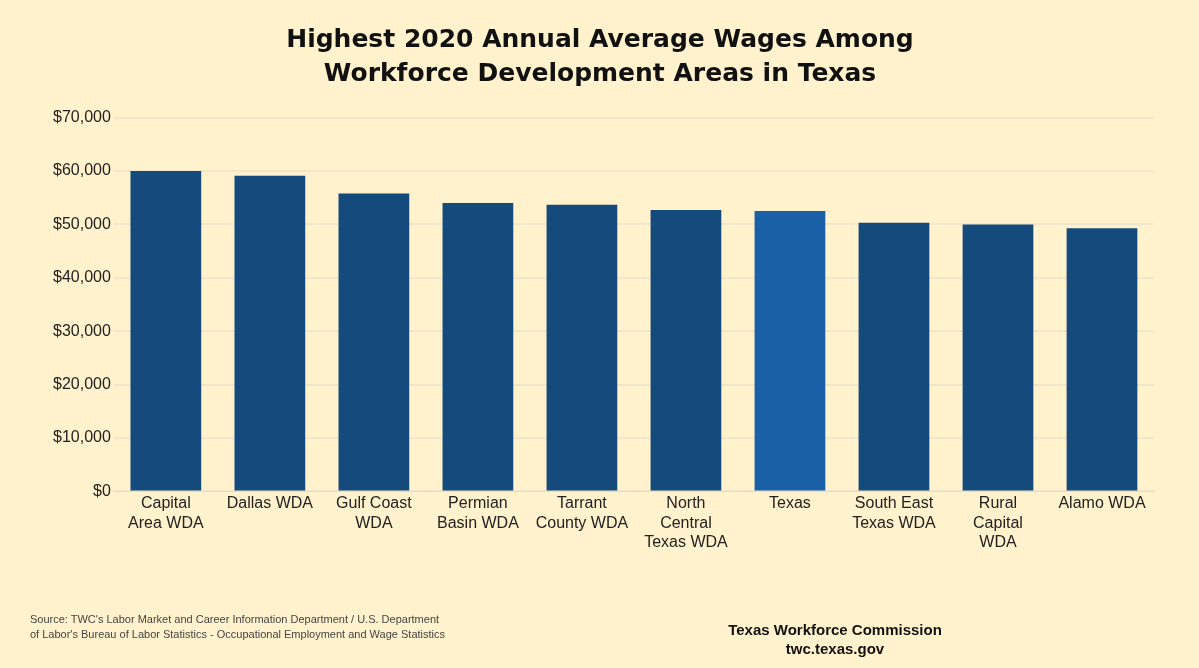 This screenshot has height=668, width=1199. I want to click on x-tick-label: Tarrant County WDA, so click(582, 512).